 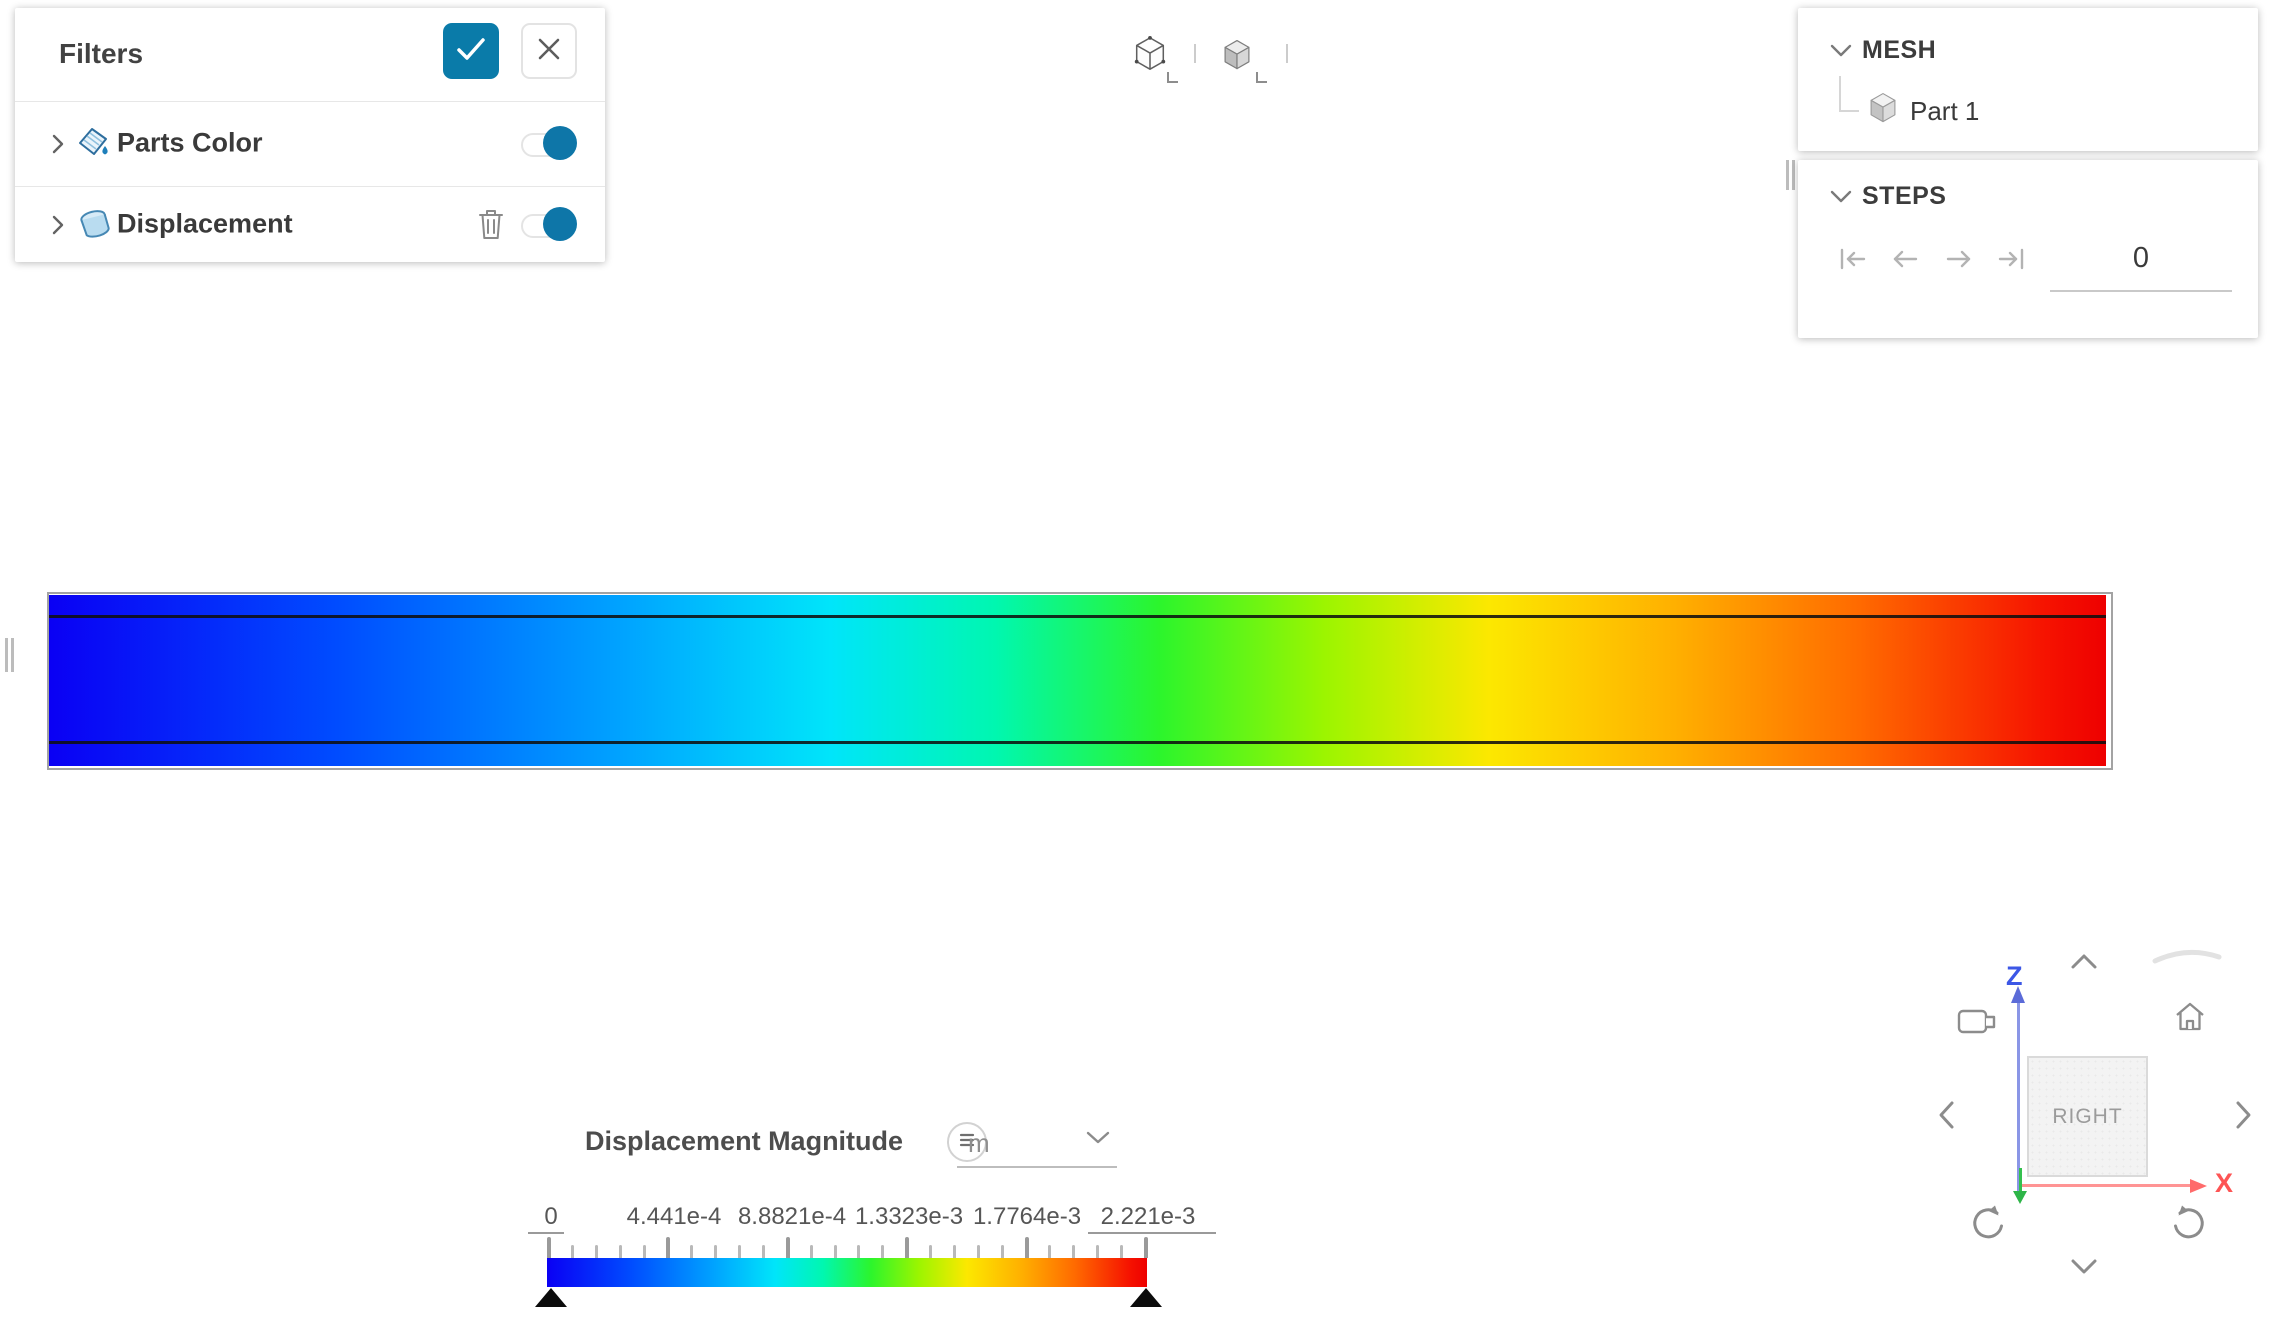 I want to click on pan-right-icon, so click(x=2243, y=1117).